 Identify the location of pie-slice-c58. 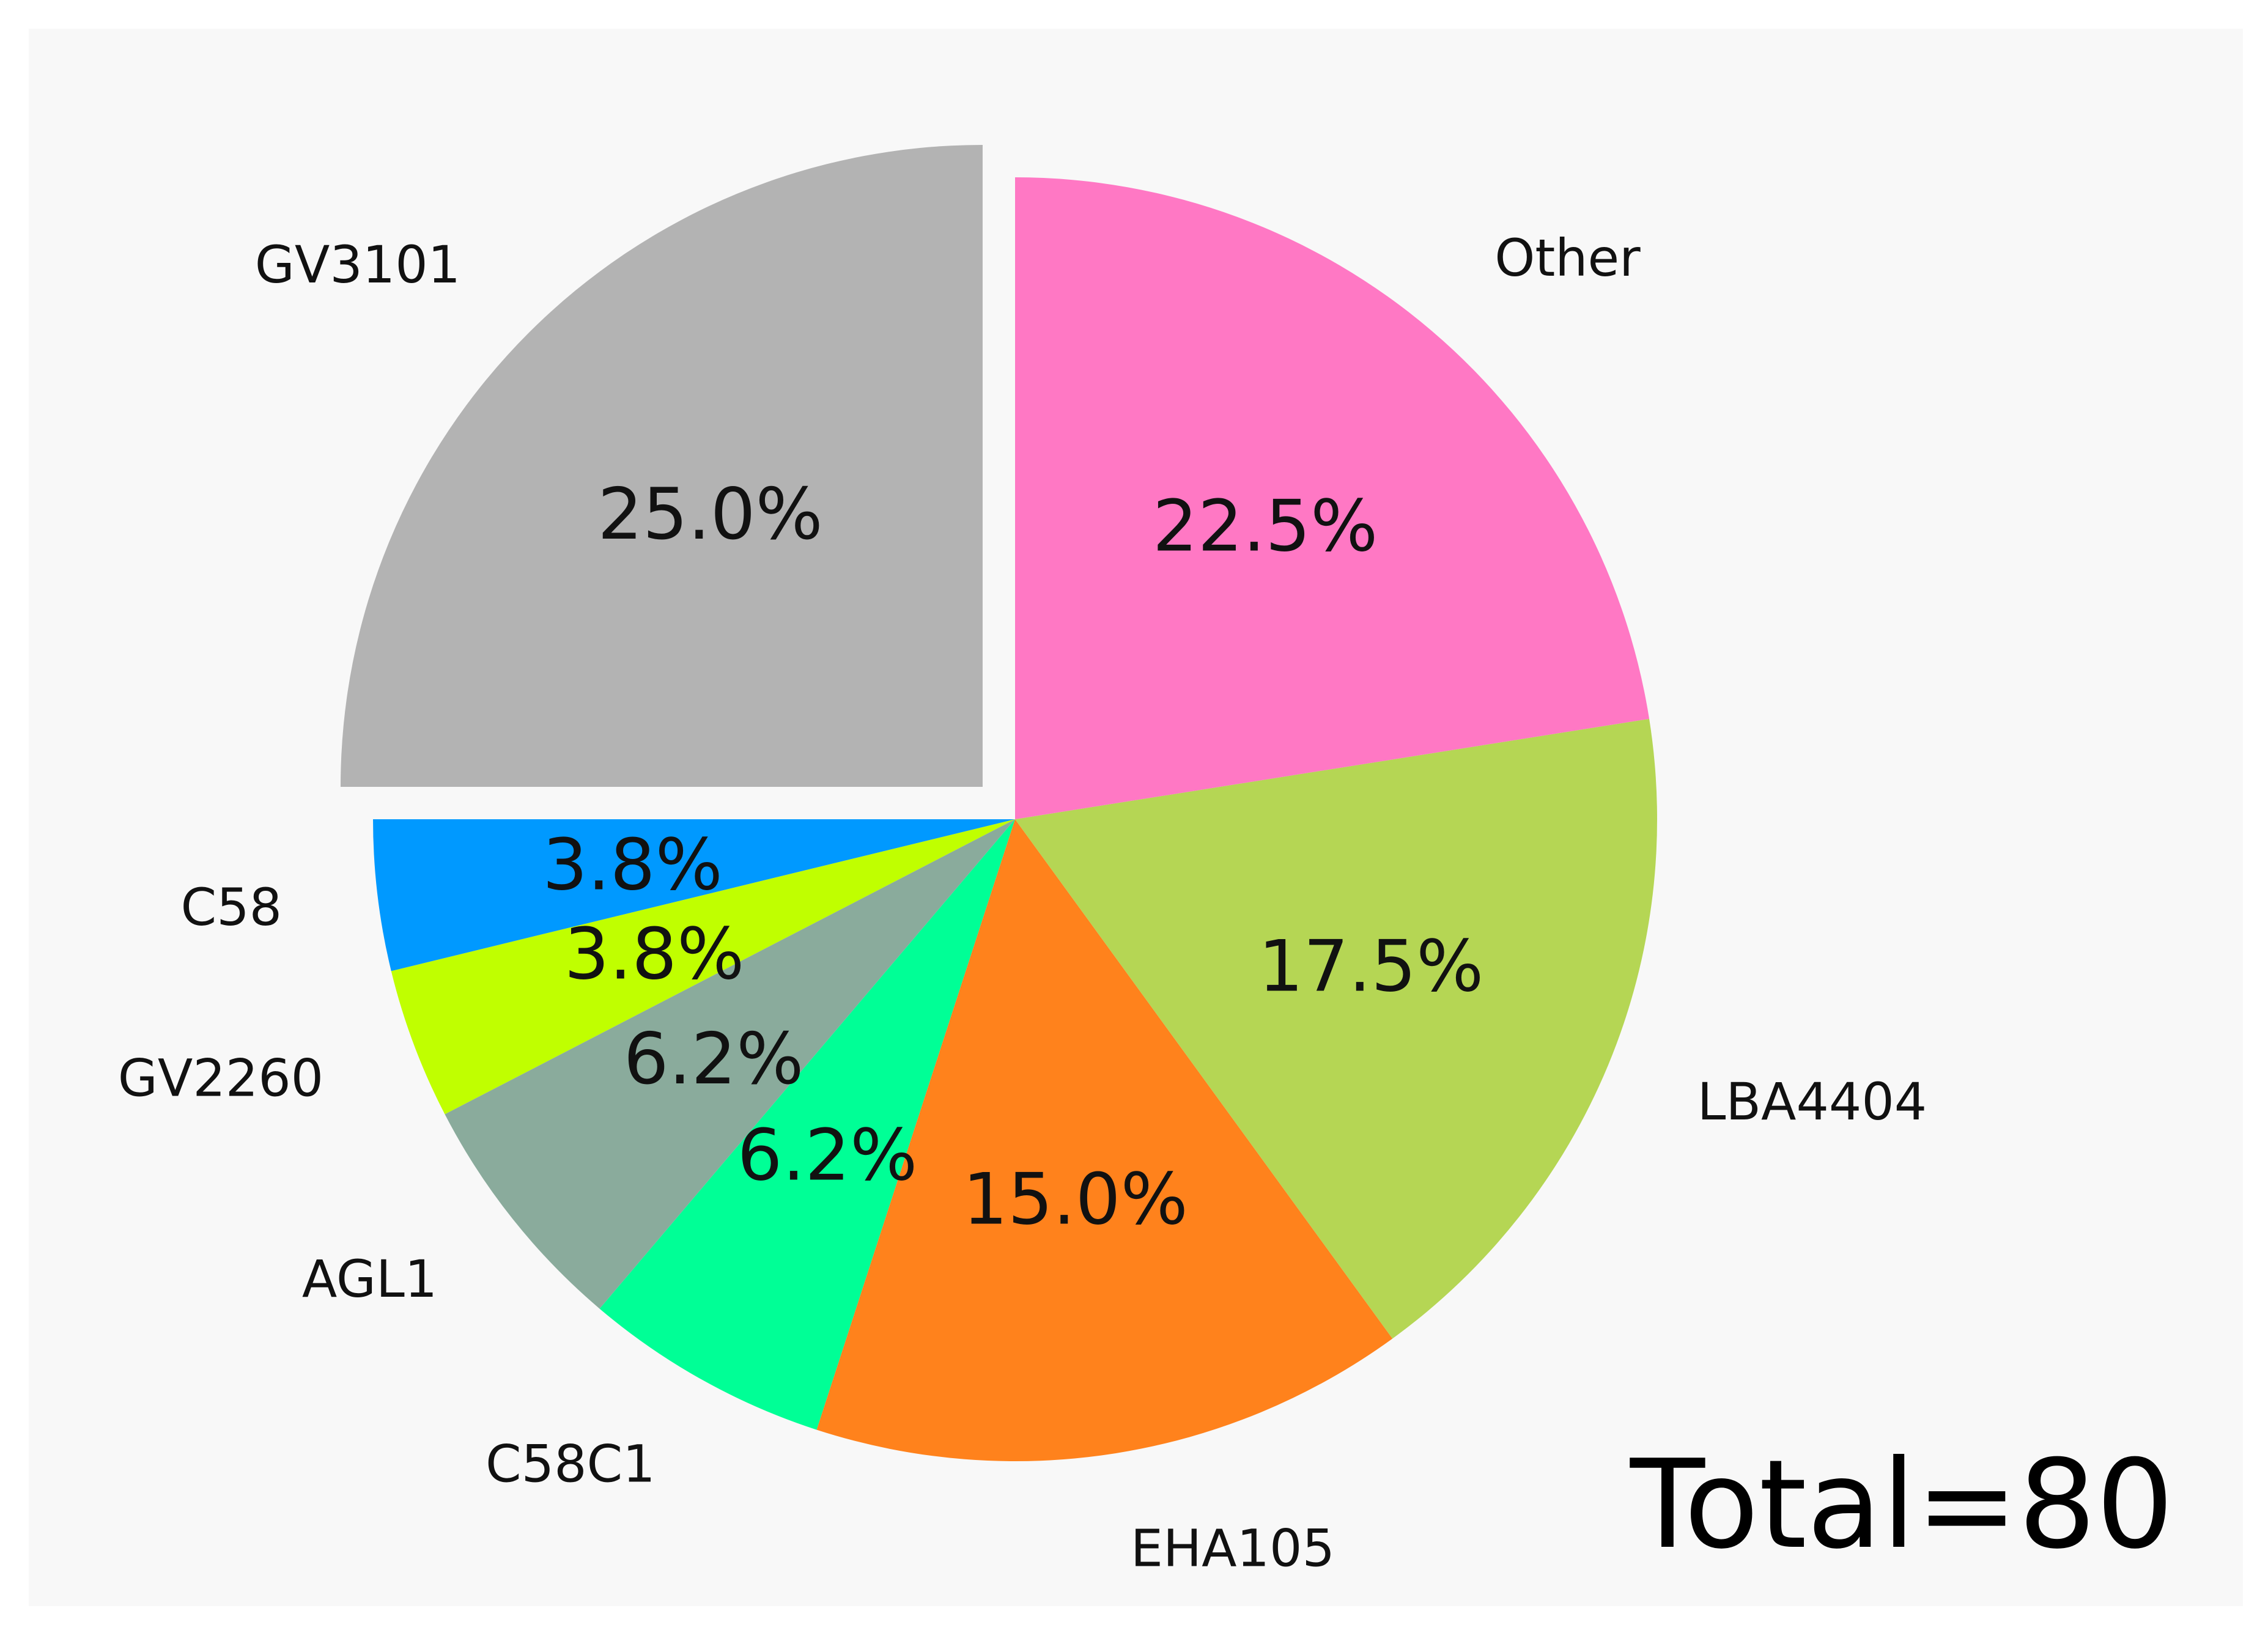
(694, 895).